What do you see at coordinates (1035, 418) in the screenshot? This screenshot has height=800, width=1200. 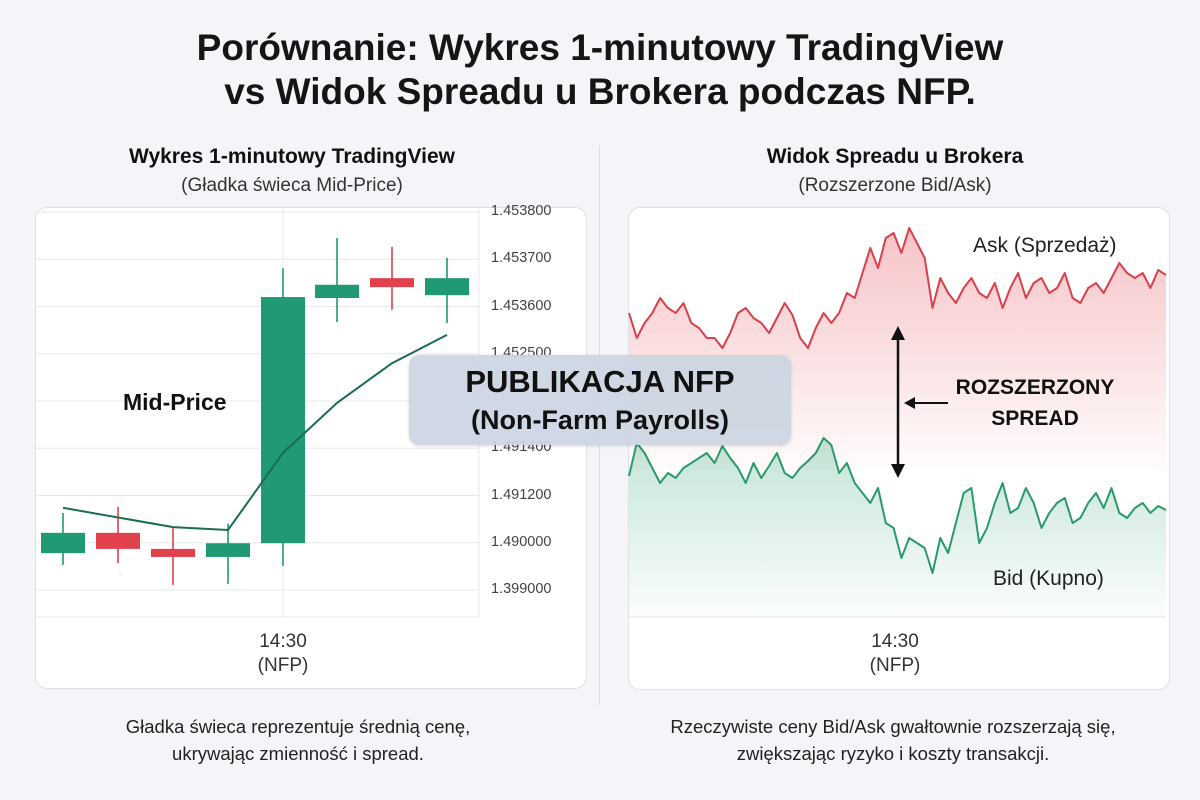 I see `spread-label-line-2: SPREAD` at bounding box center [1035, 418].